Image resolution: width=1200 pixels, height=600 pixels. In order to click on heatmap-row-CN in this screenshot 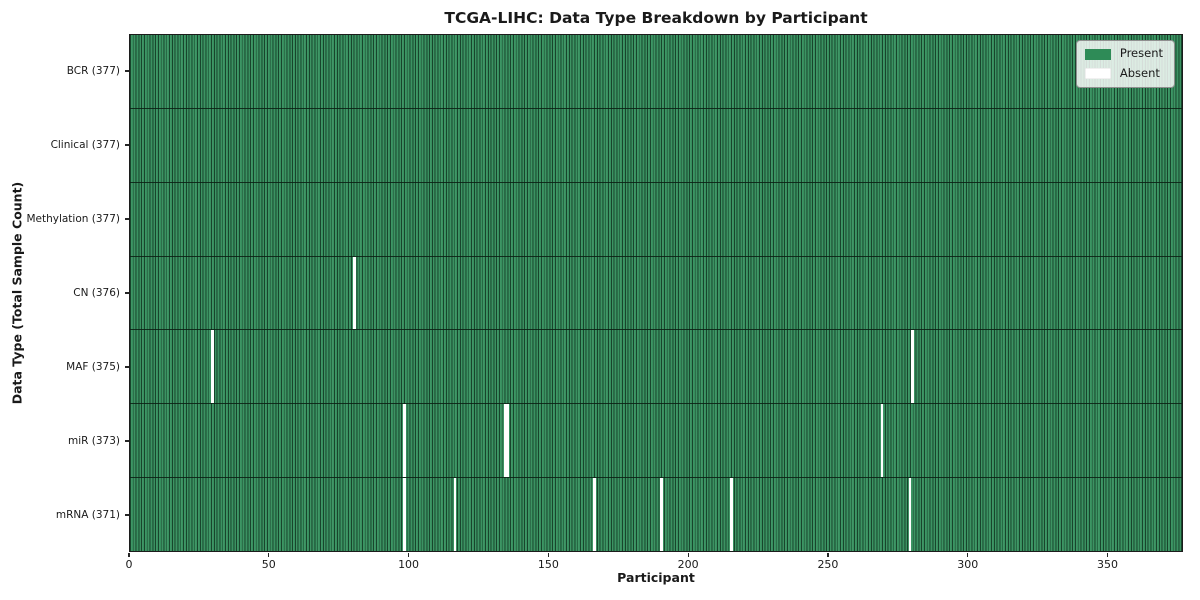, I will do `click(656, 292)`.